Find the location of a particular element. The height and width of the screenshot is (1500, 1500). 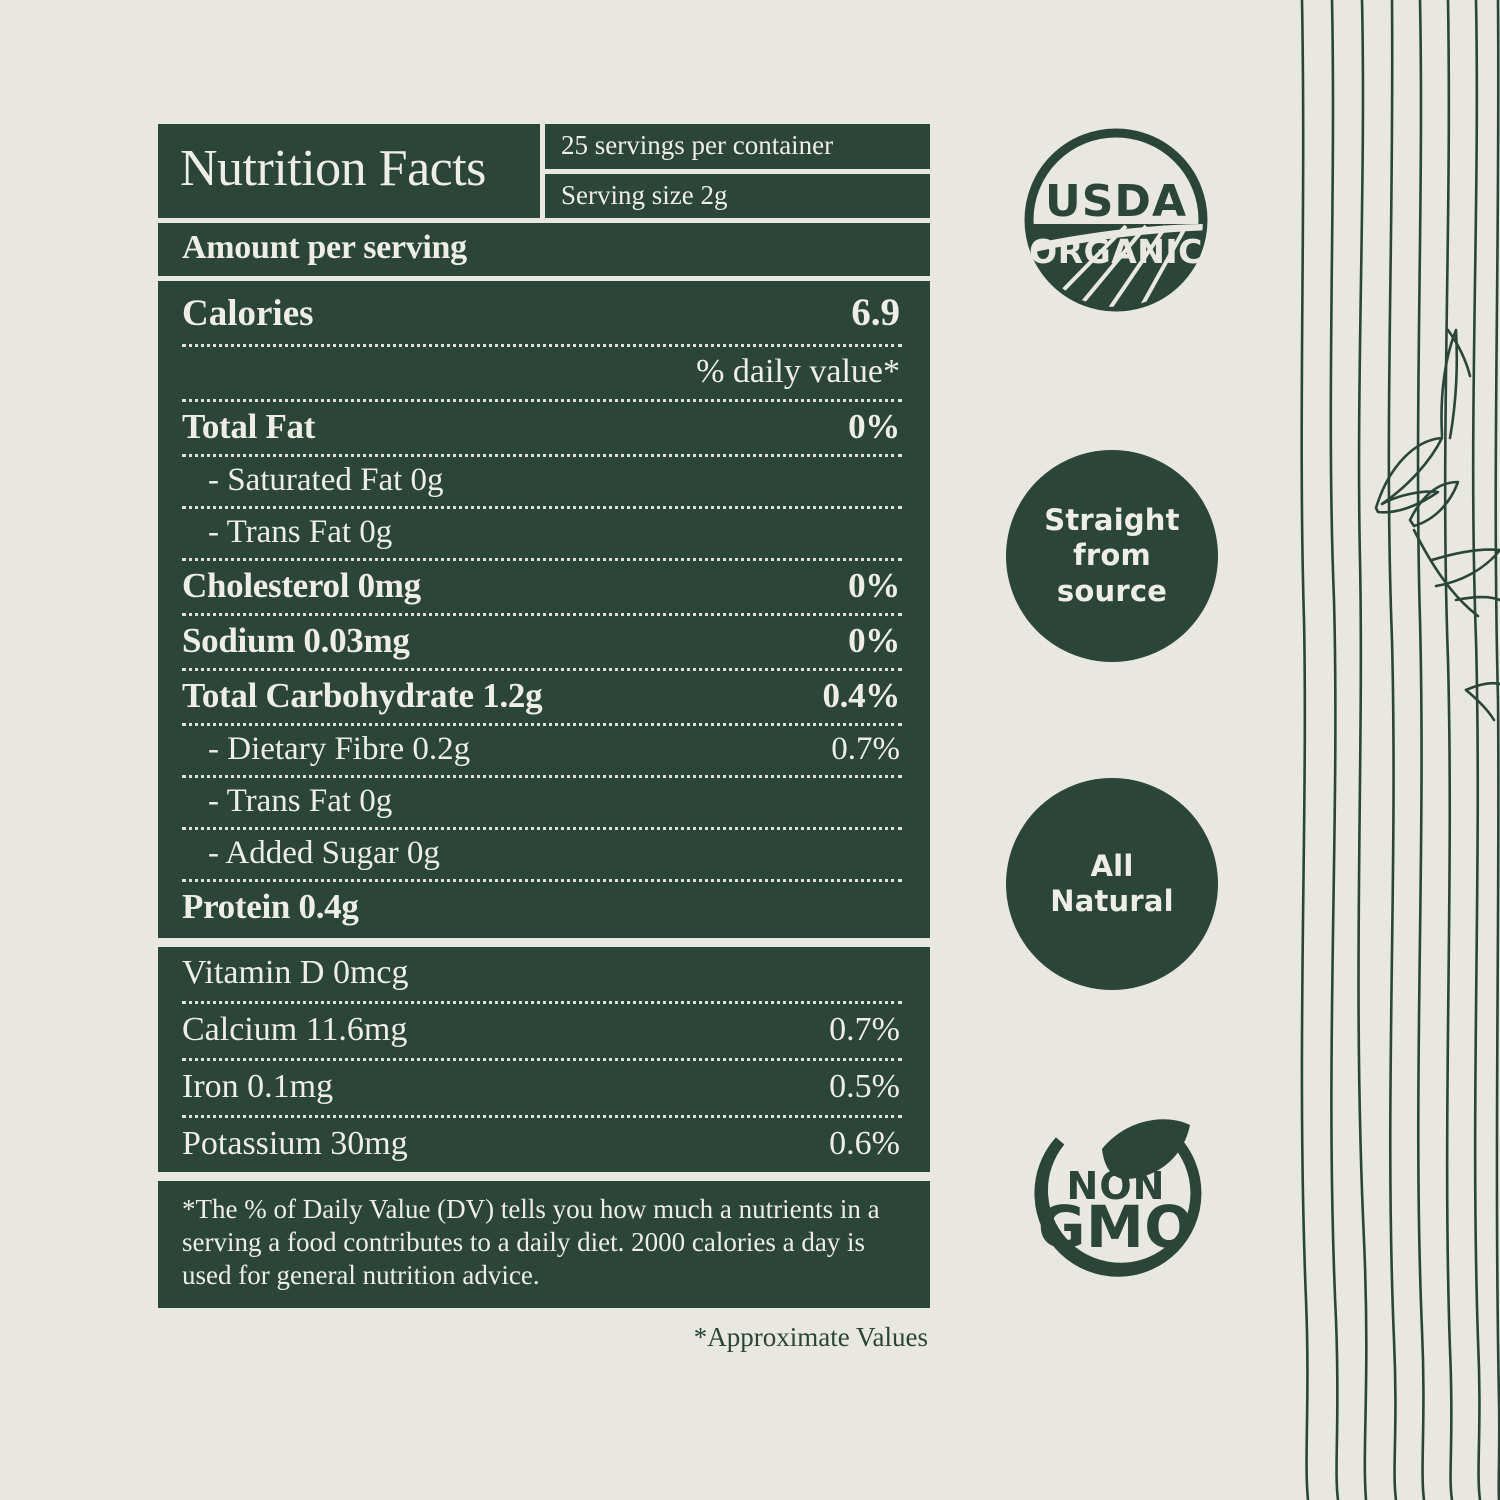

usda-organic-seal-svg: USDA ORGANIC is located at coordinates (1116, 220).